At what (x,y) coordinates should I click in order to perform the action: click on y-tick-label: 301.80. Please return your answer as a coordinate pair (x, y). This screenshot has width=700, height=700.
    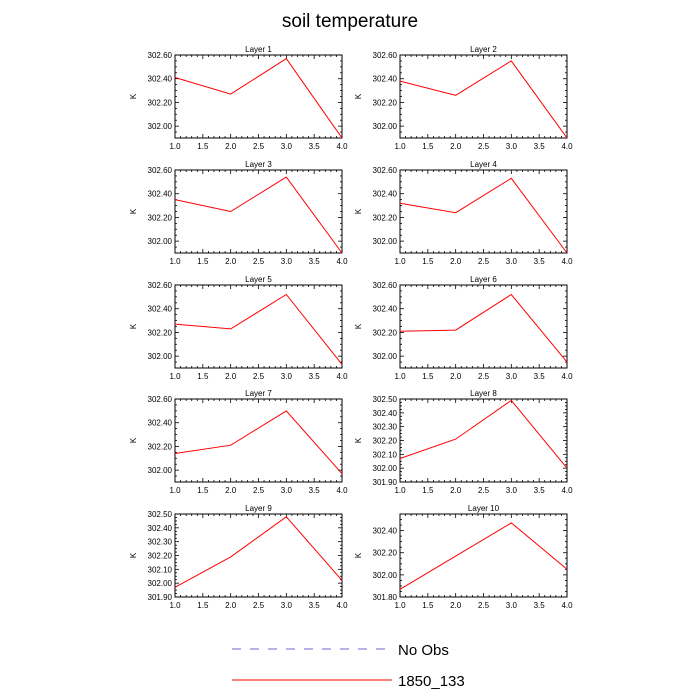
    Looking at the image, I should click on (385, 597).